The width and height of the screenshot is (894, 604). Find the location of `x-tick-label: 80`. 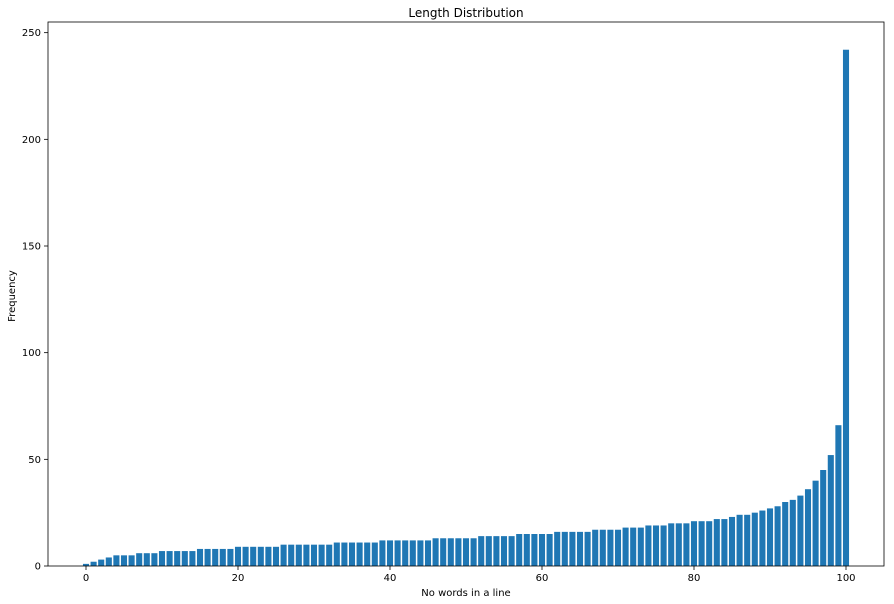

x-tick-label: 80 is located at coordinates (694, 578).